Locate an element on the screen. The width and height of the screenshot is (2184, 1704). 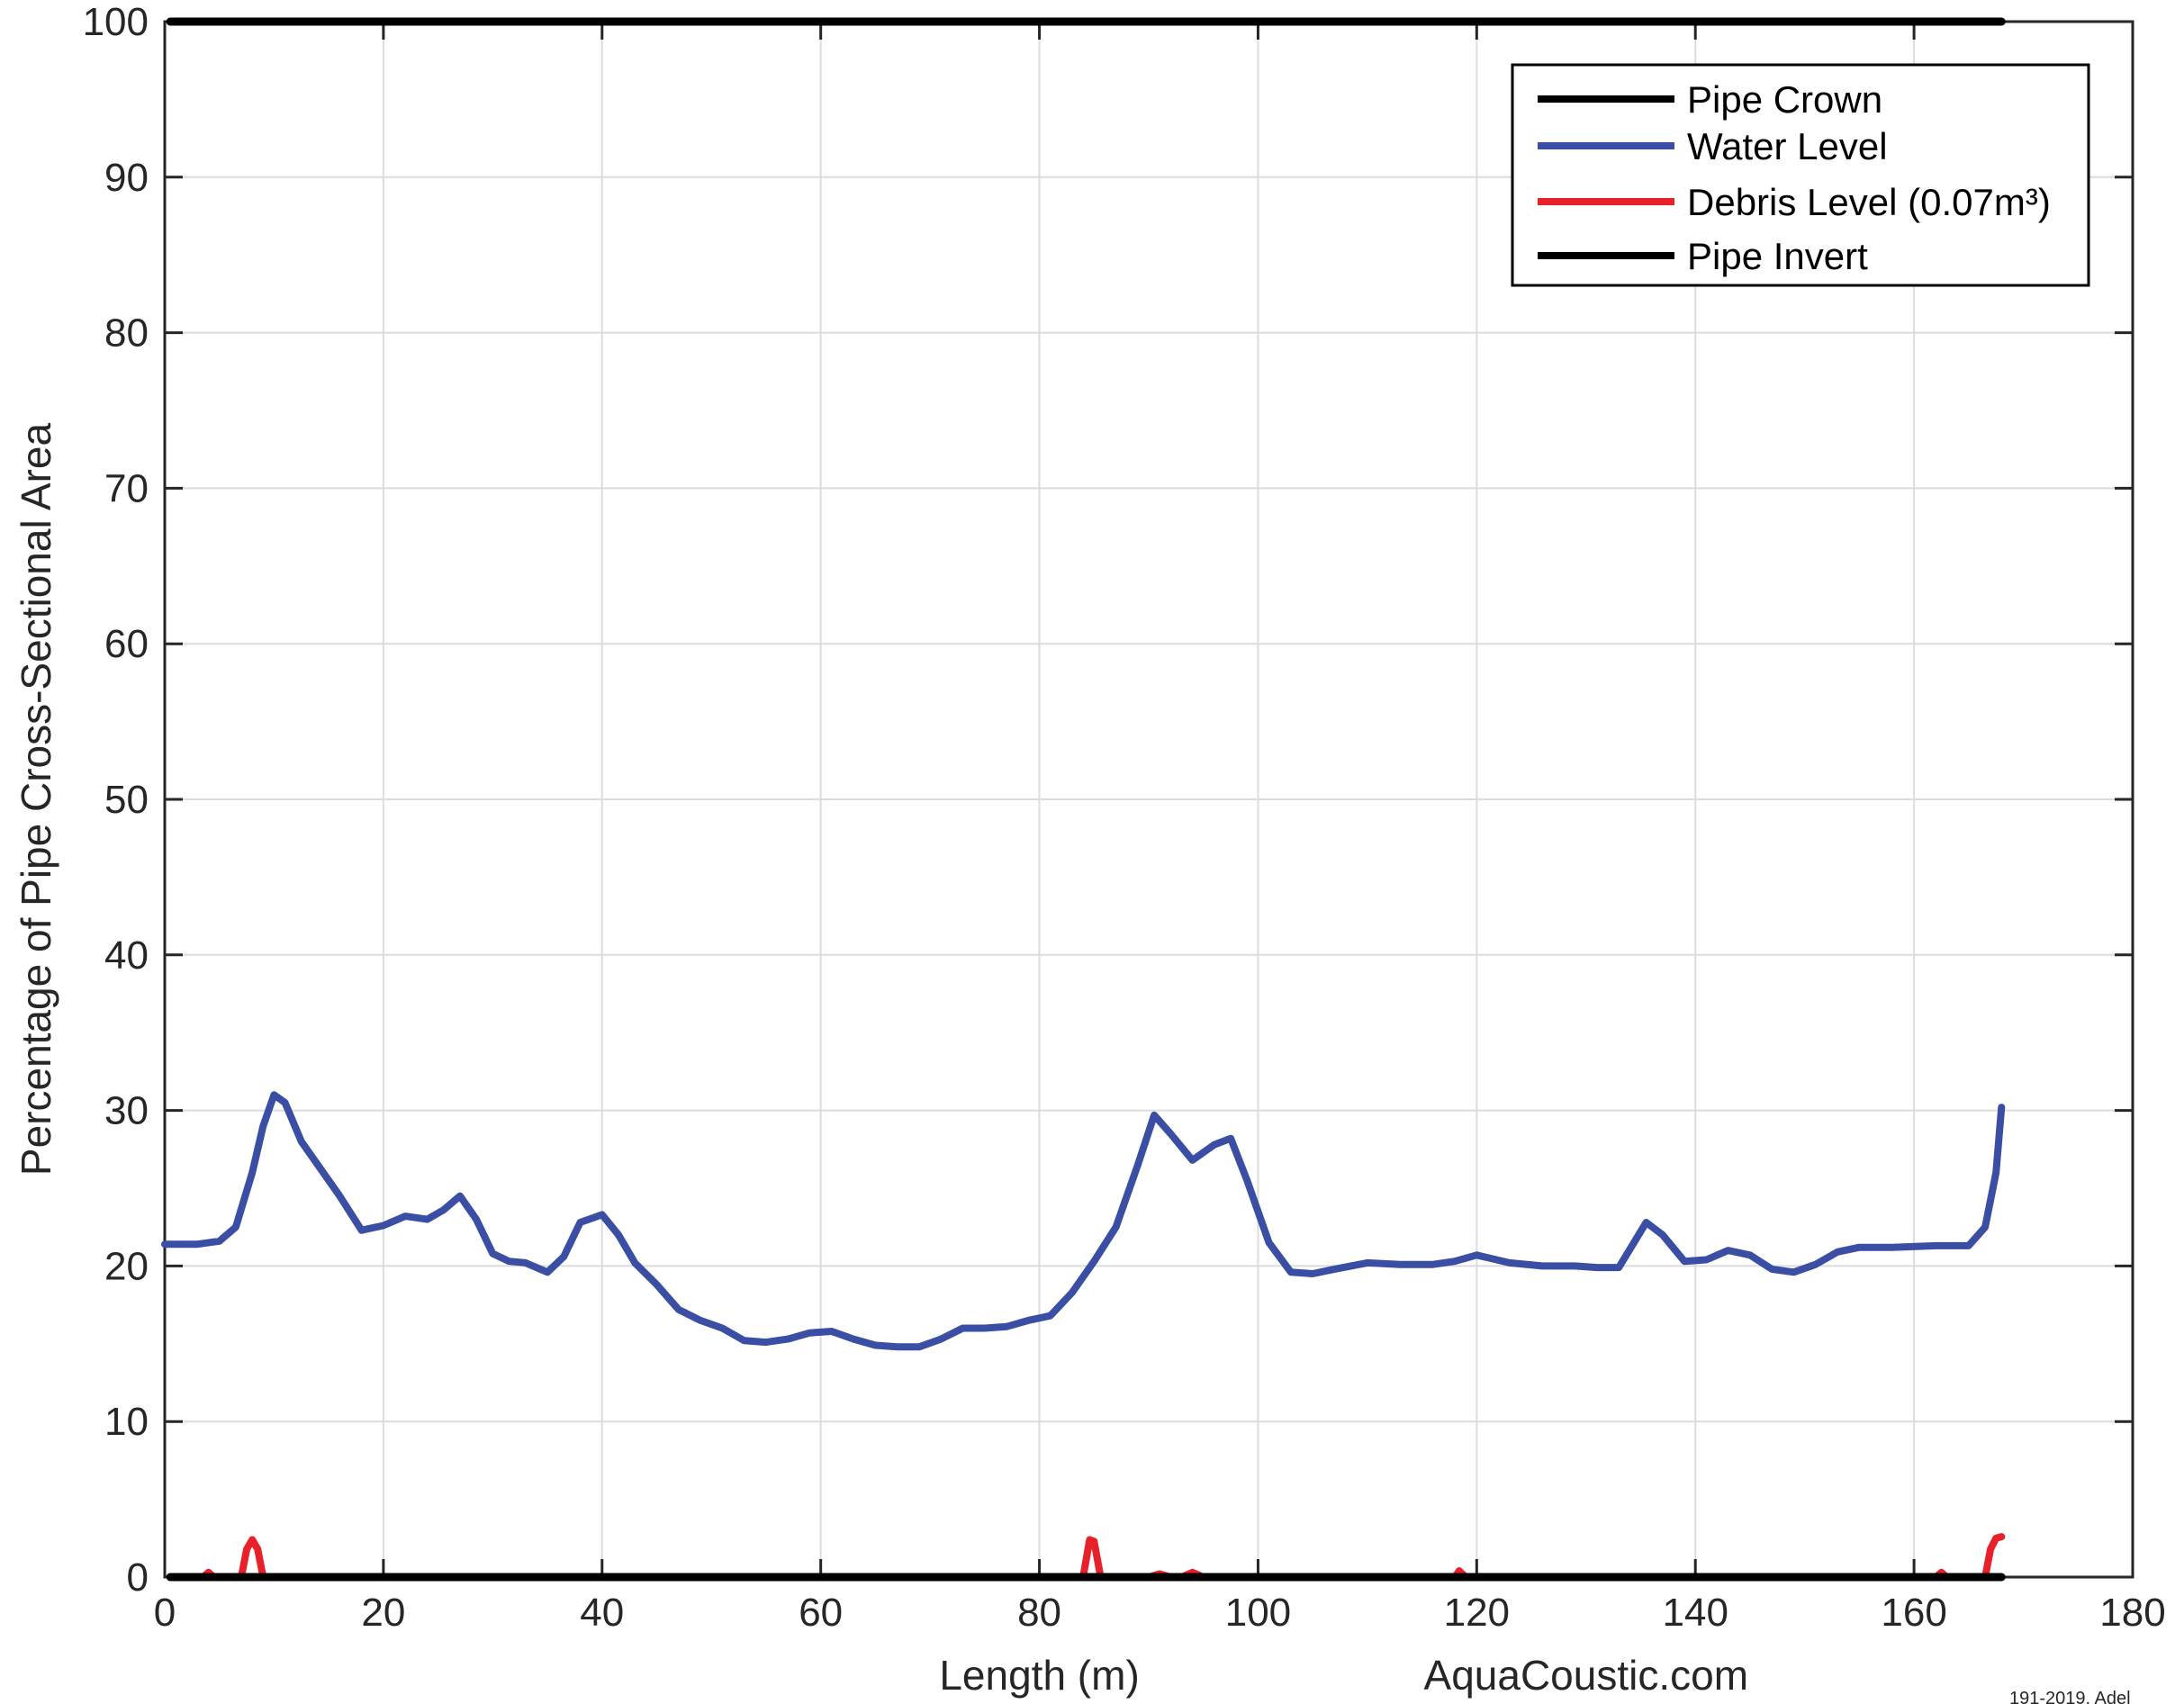
x-tick-label: 40 is located at coordinates (602, 1613).